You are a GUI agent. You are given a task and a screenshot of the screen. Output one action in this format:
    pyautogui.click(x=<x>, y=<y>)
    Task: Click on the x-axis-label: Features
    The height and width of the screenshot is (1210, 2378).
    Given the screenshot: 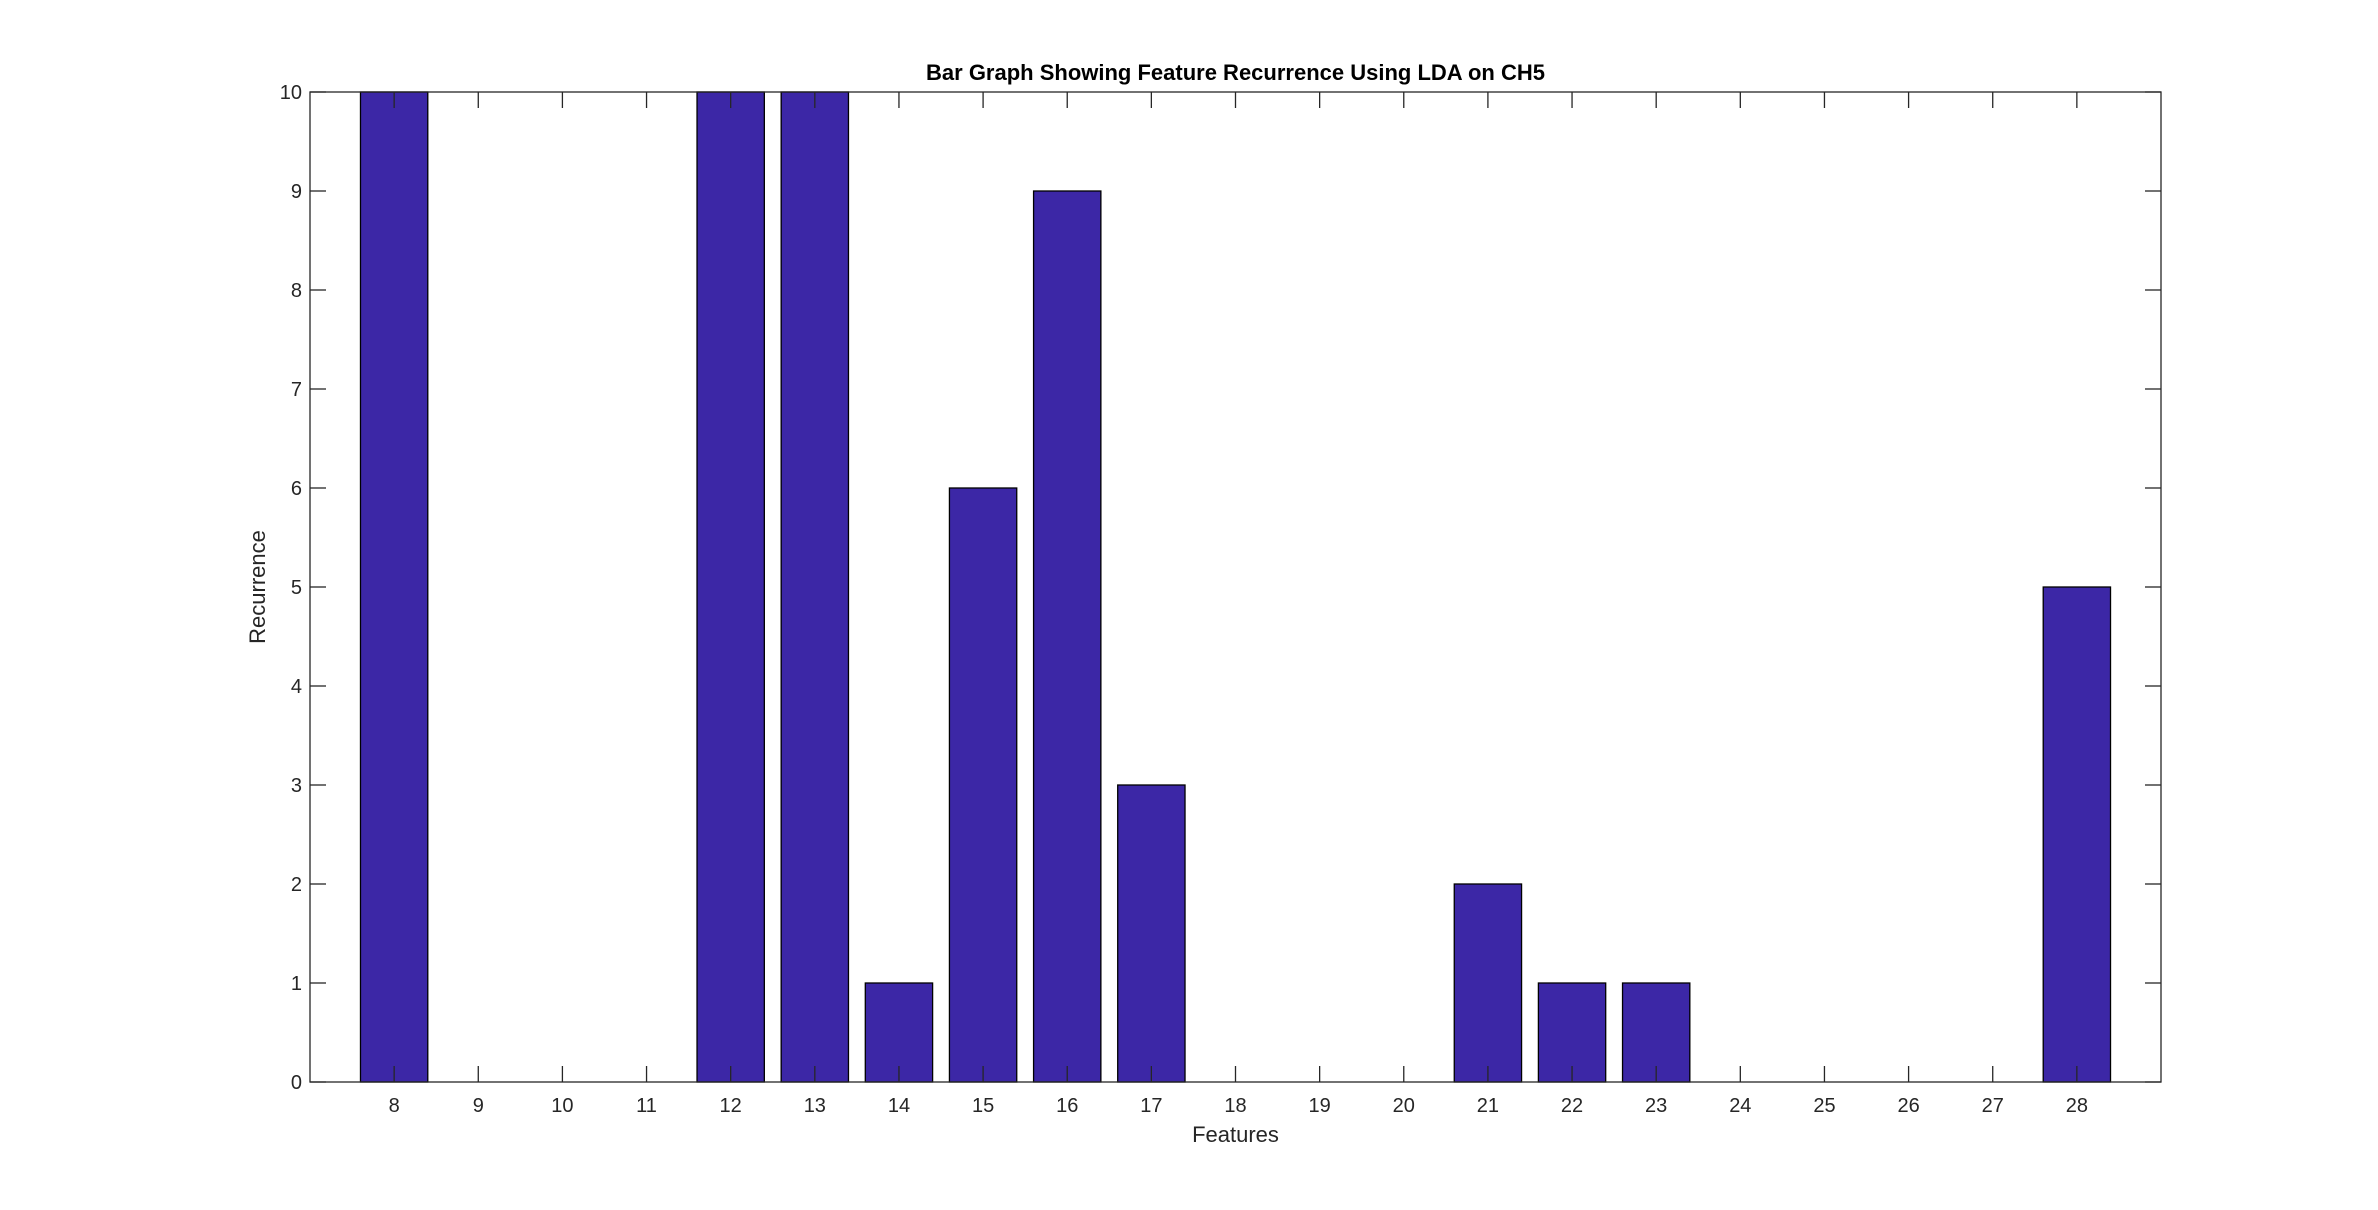 What is the action you would take?
    pyautogui.click(x=1235, y=1134)
    